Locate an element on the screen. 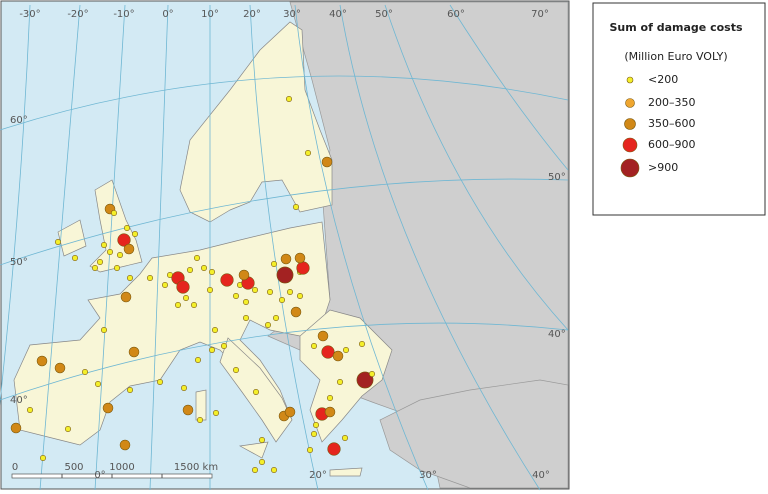  scandinavia is located at coordinates (256, 122).